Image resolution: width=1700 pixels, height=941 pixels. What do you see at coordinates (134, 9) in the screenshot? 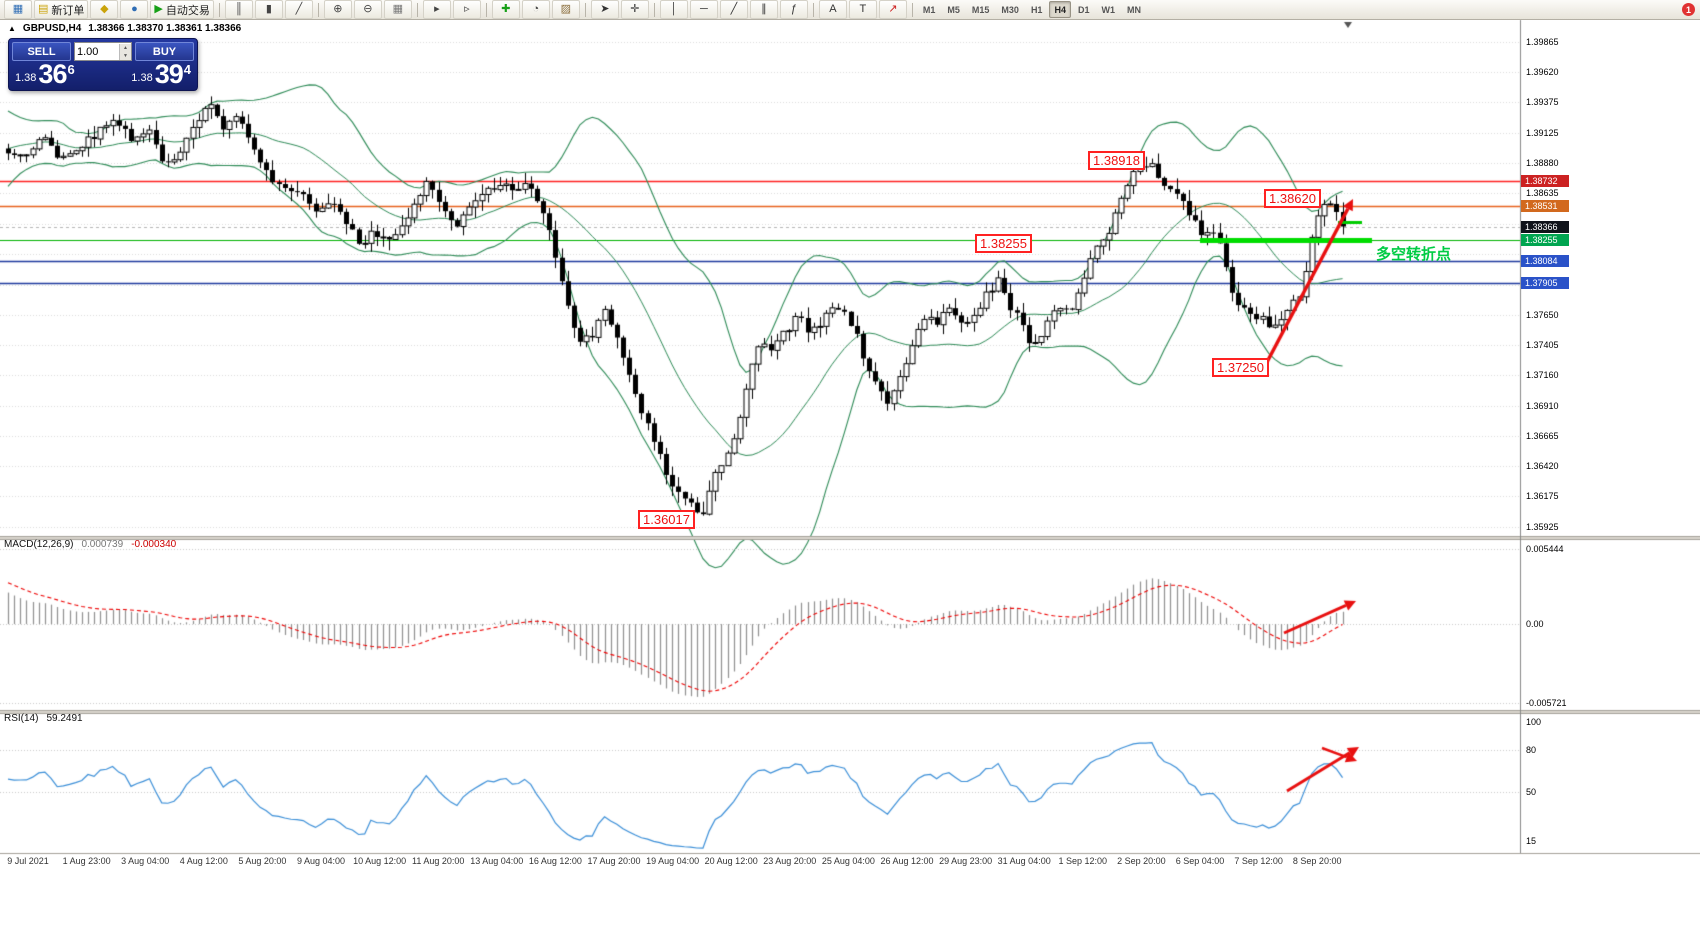
I see `market-watch-button: ●` at bounding box center [134, 9].